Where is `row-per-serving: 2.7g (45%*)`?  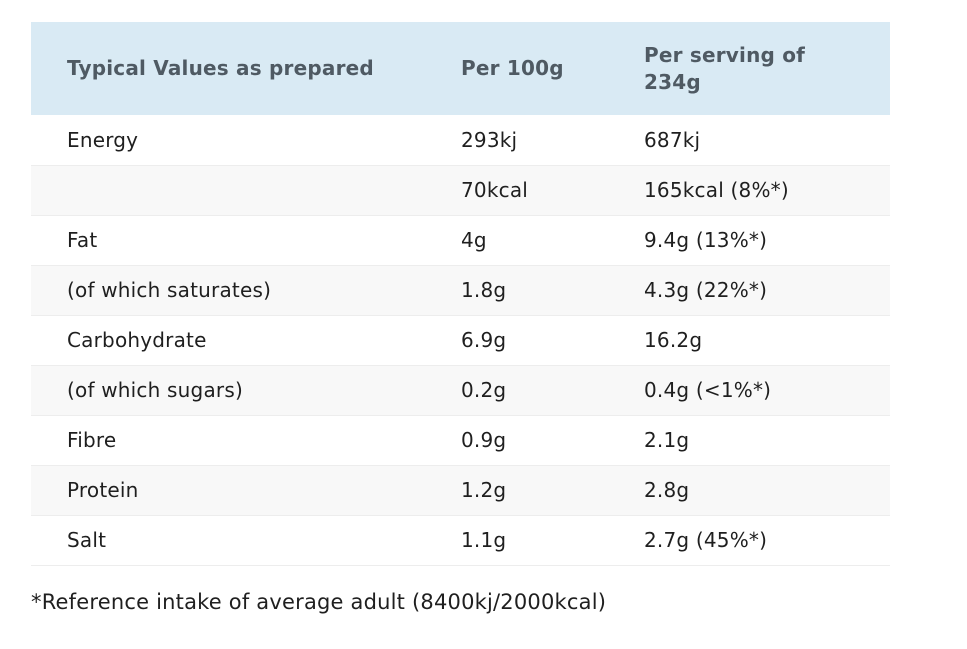 row-per-serving: 2.7g (45%*) is located at coordinates (749, 540).